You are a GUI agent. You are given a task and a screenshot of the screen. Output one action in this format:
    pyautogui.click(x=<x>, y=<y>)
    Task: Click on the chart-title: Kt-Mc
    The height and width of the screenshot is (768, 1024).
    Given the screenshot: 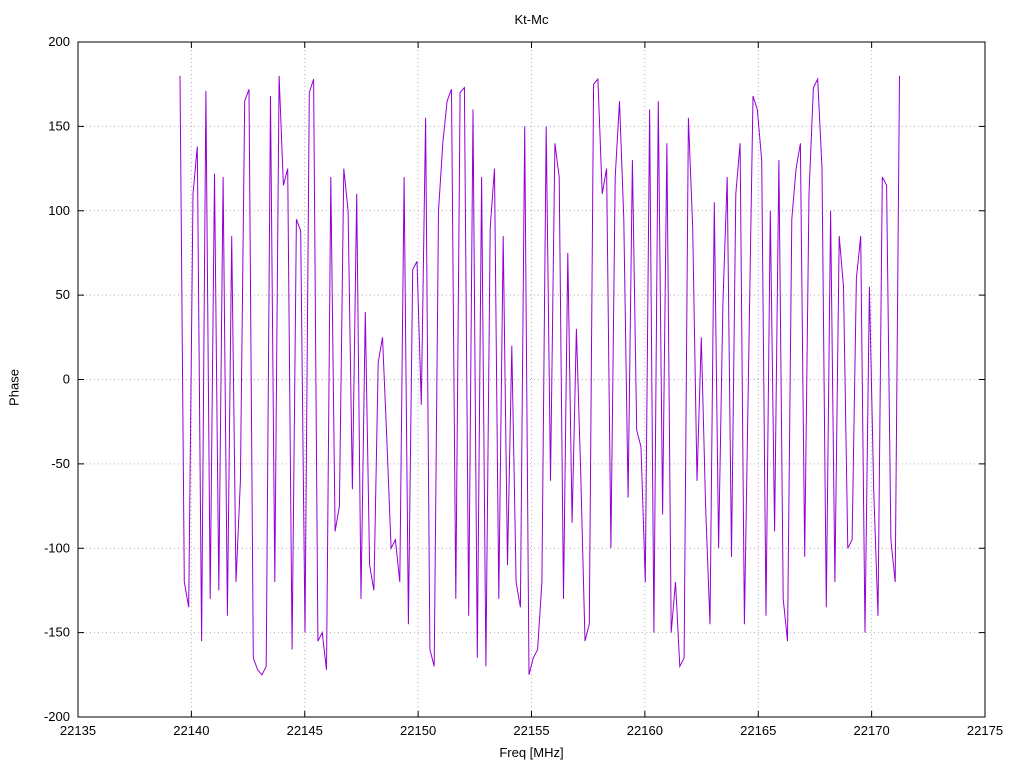 What is the action you would take?
    pyautogui.click(x=531, y=19)
    